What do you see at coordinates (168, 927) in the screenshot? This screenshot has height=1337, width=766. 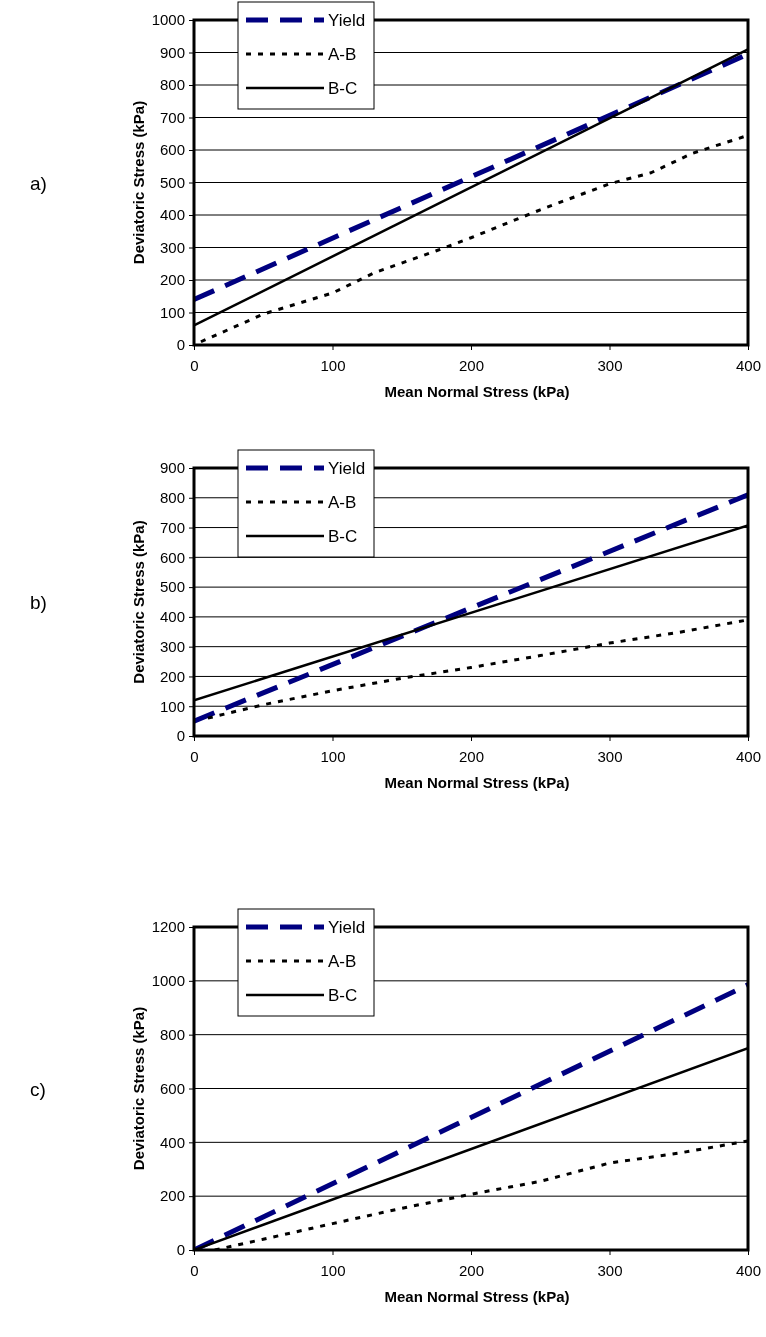 I see `y-tick-label: 1200` at bounding box center [168, 927].